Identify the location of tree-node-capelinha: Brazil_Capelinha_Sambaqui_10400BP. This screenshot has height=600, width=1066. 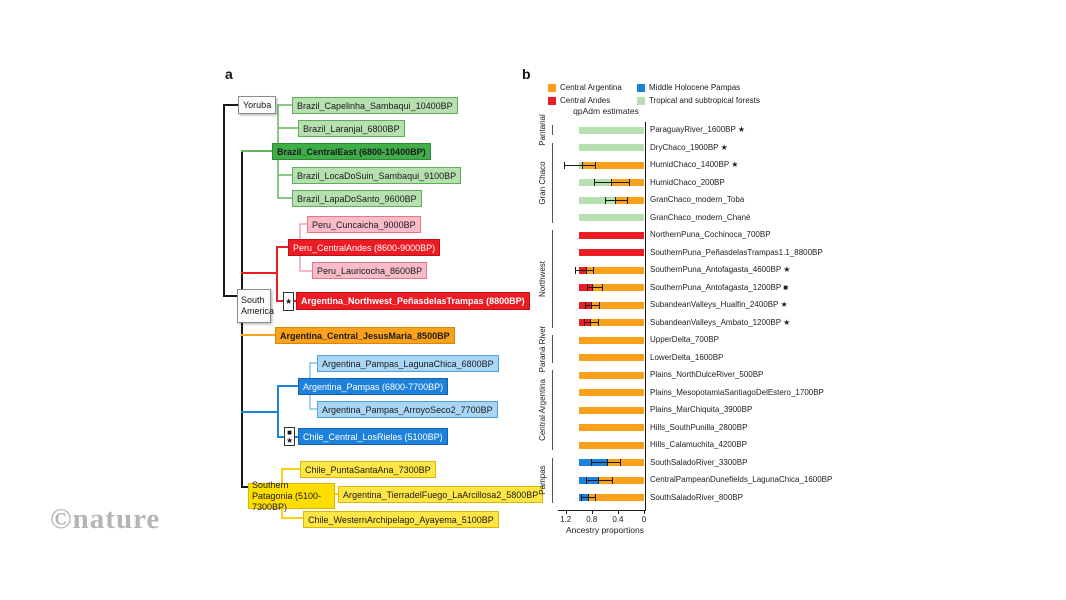
(375, 105).